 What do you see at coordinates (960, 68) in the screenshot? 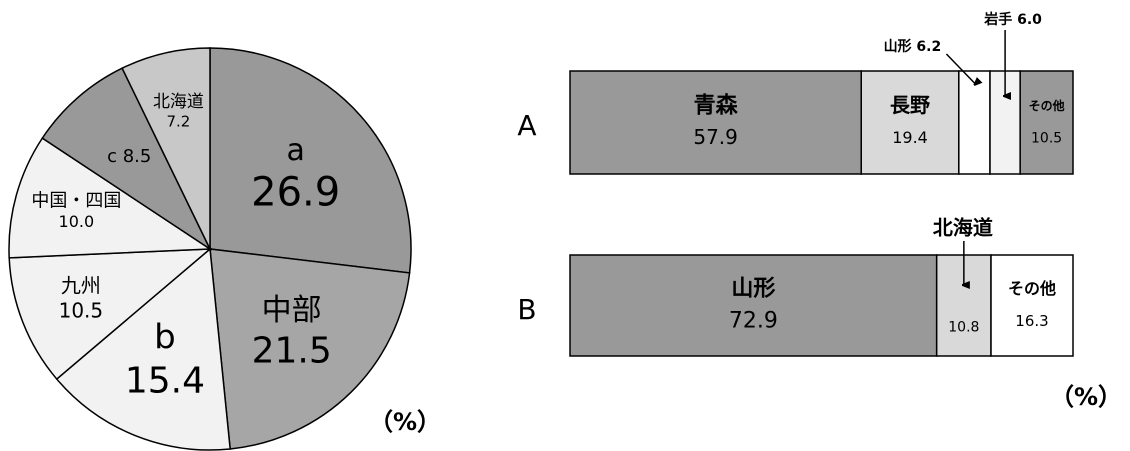
I see `callout-arrow` at bounding box center [960, 68].